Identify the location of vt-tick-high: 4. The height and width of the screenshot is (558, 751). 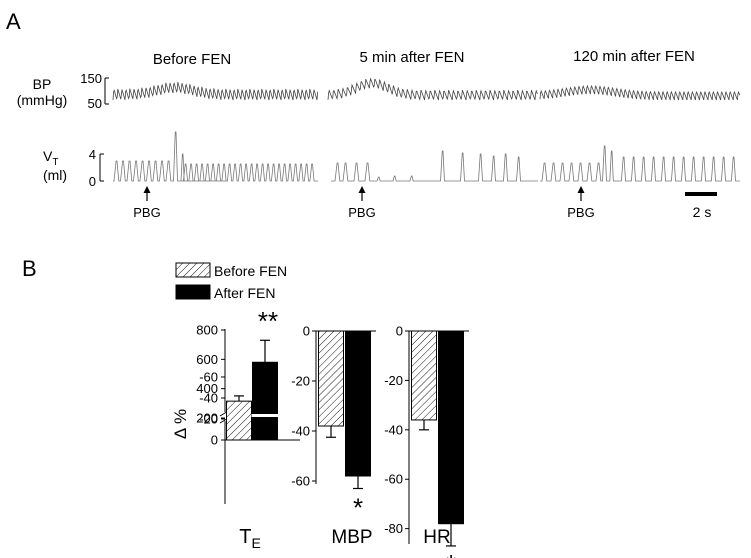
(92, 154).